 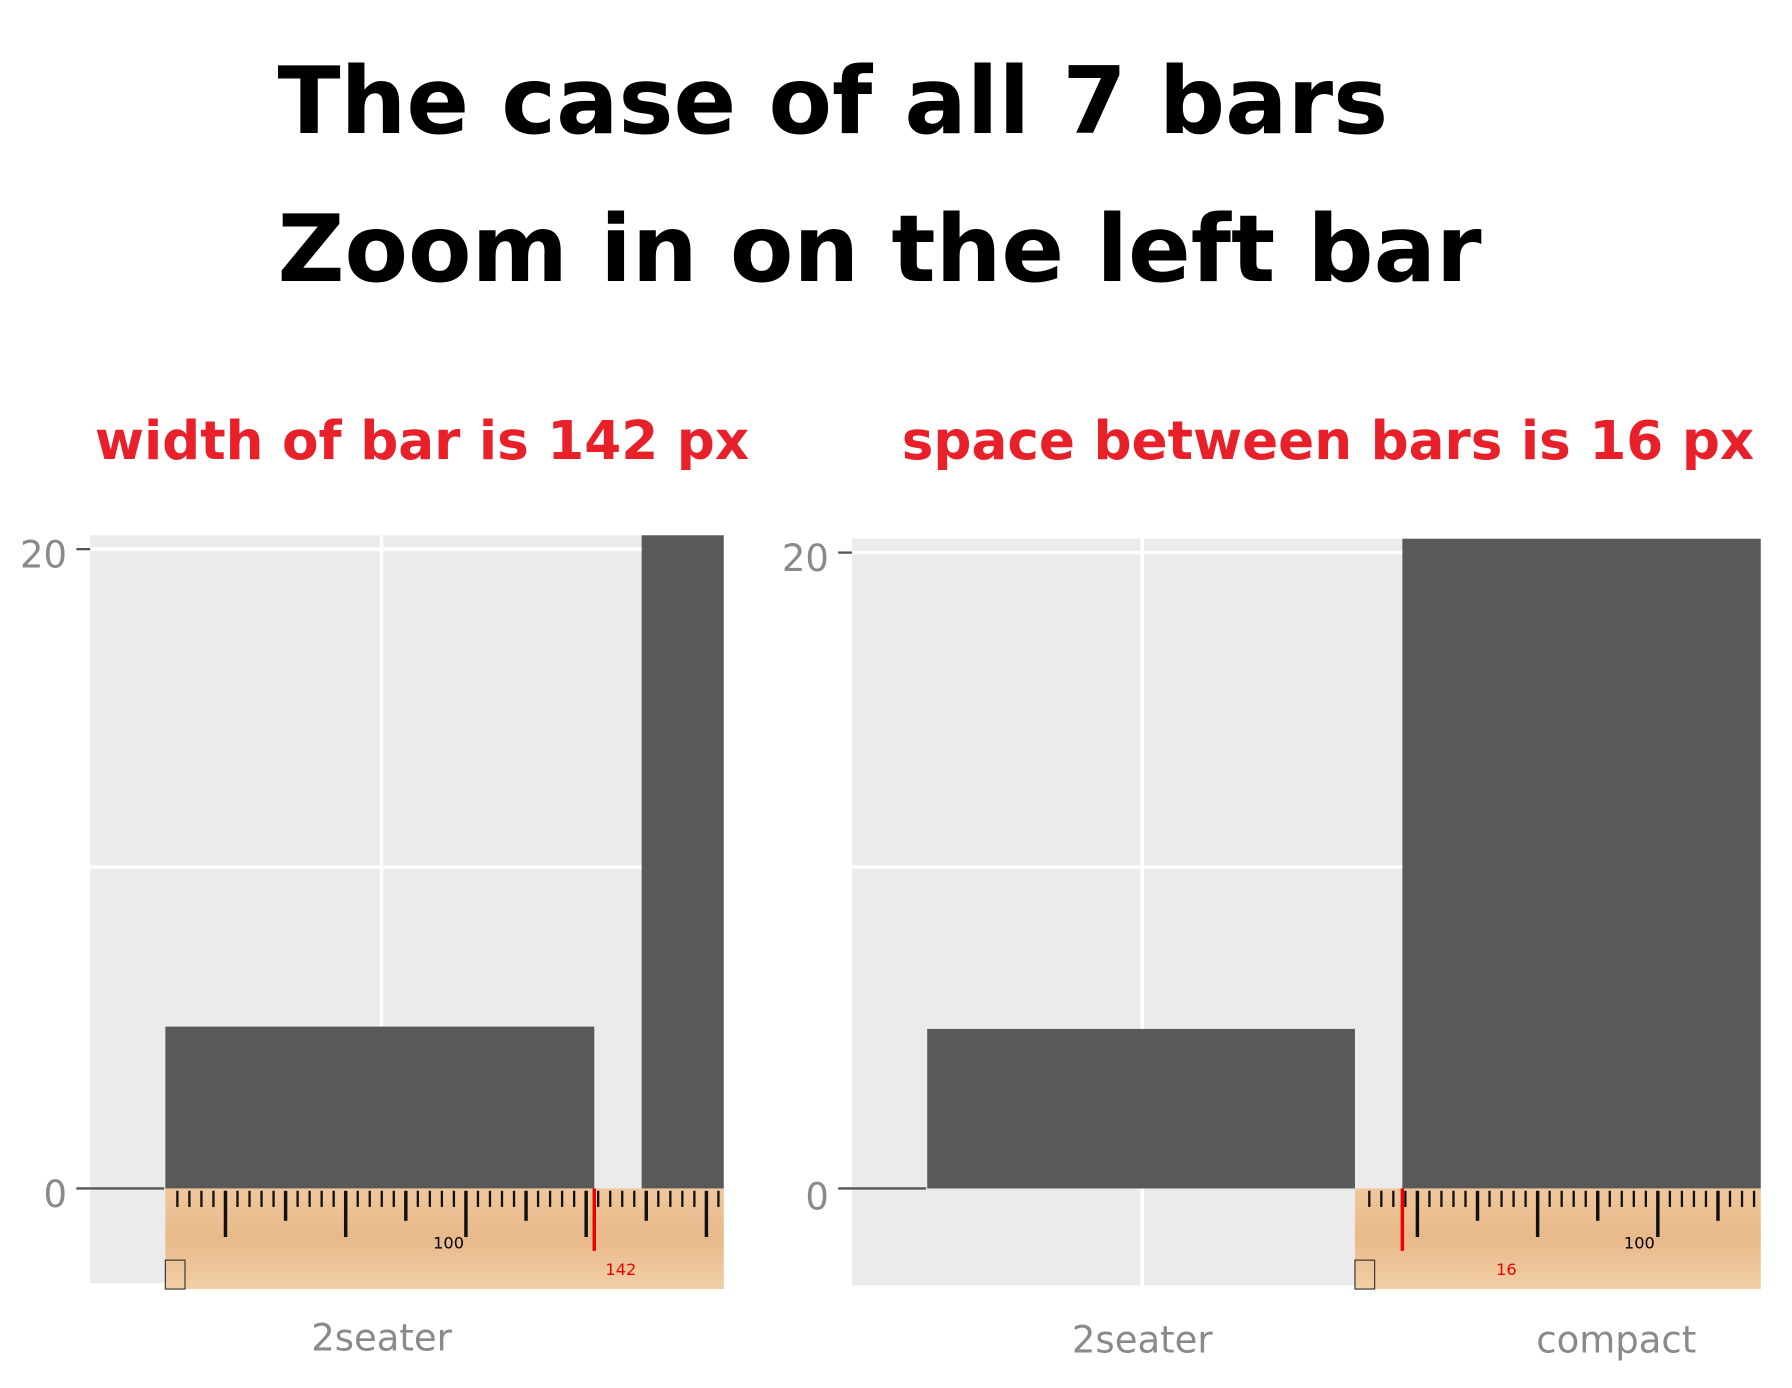 I want to click on x-label: compact, so click(x=1616, y=1340).